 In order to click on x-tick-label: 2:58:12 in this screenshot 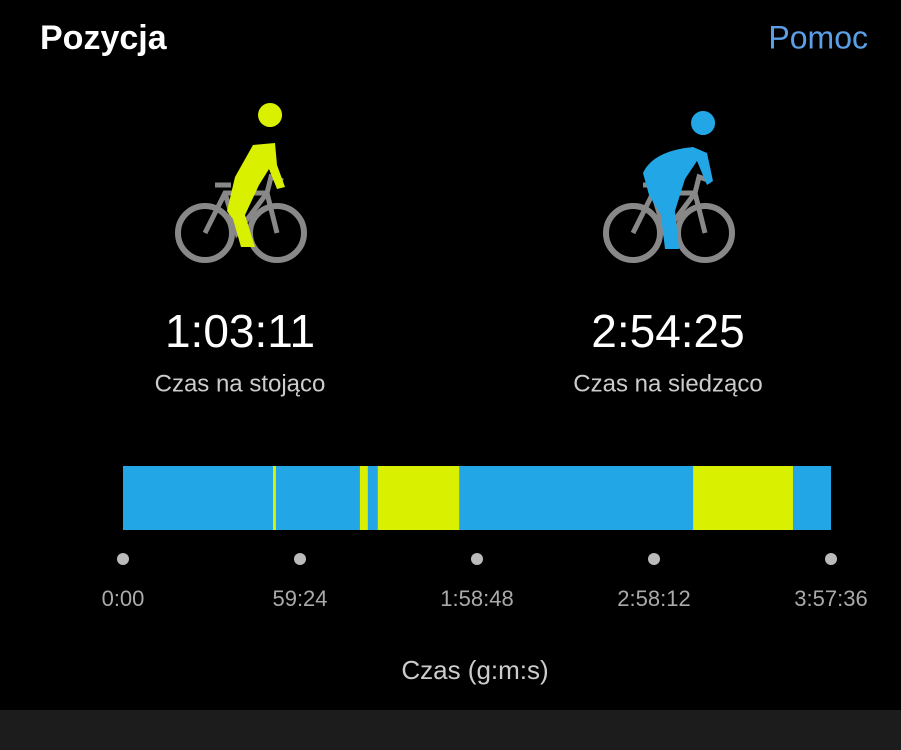, I will do `click(653, 598)`.